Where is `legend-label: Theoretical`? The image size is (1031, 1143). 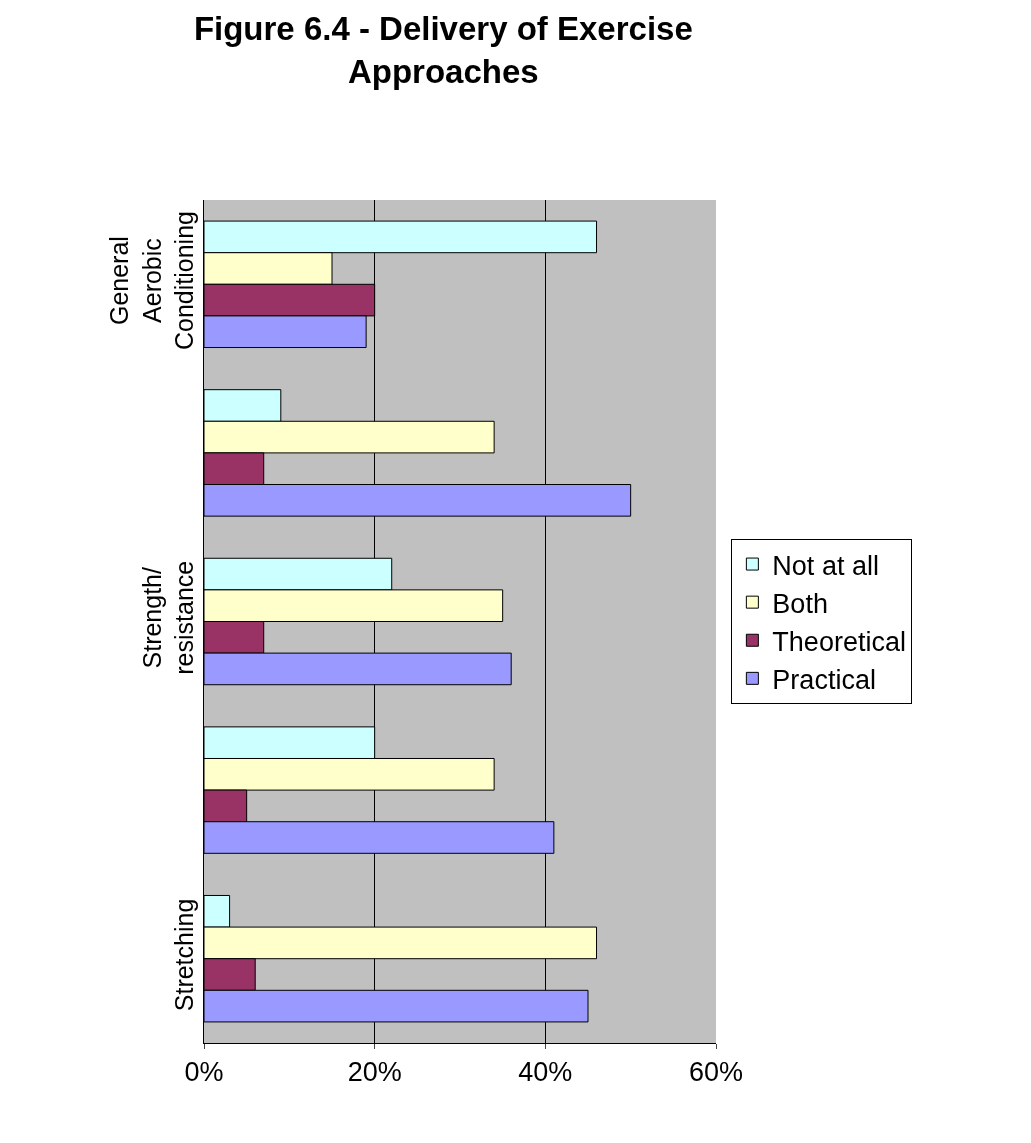 legend-label: Theoretical is located at coordinates (839, 641).